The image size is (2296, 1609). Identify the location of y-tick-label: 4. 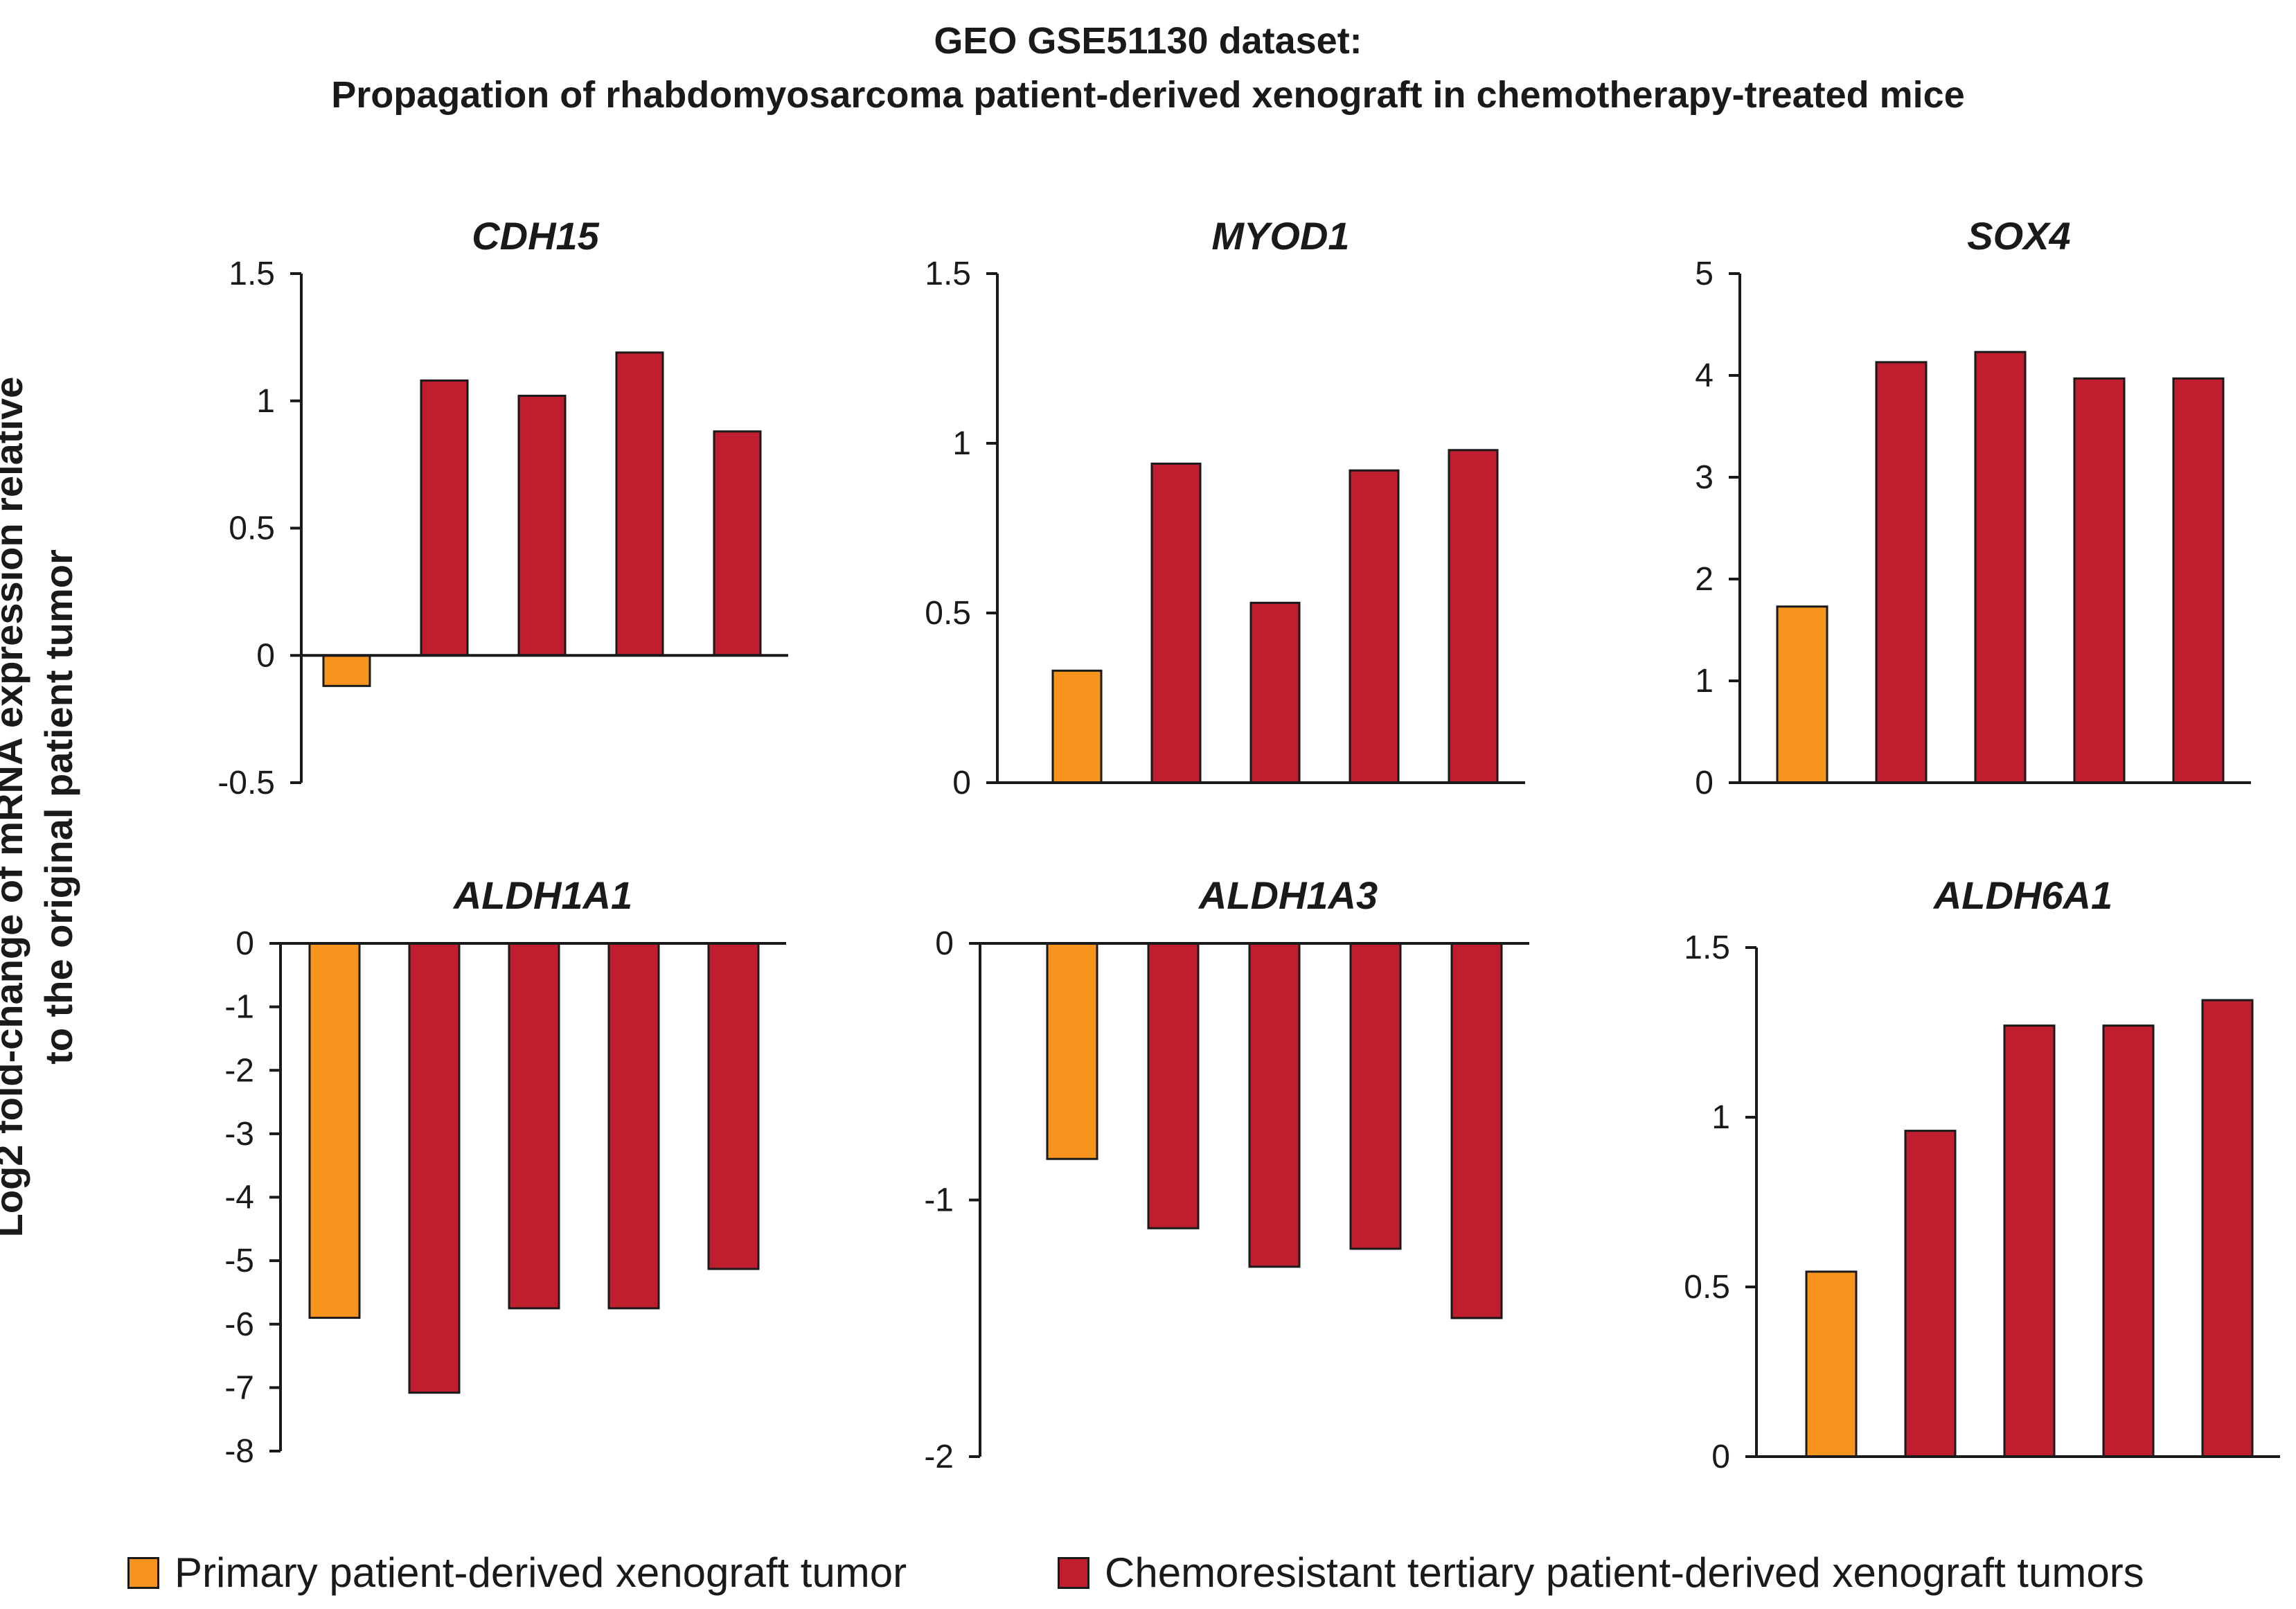
(1704, 375).